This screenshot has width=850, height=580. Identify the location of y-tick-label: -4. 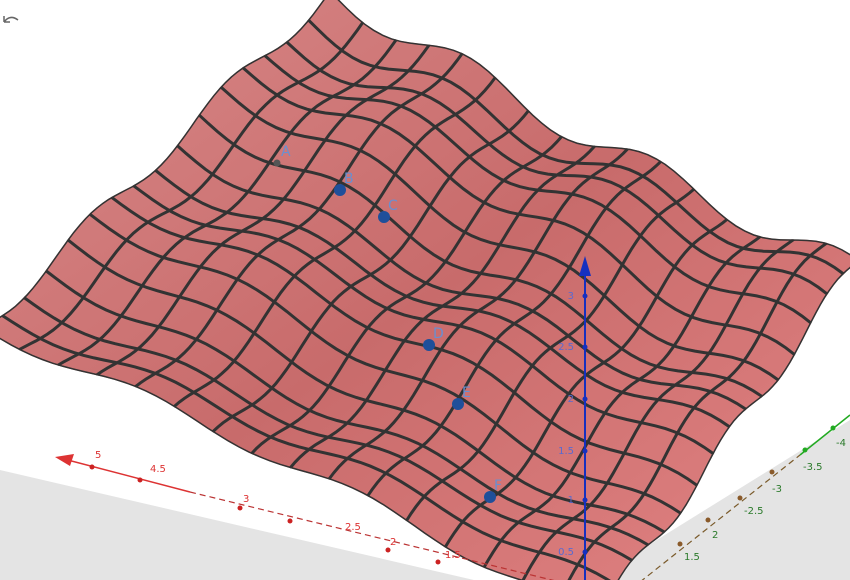
(841, 443).